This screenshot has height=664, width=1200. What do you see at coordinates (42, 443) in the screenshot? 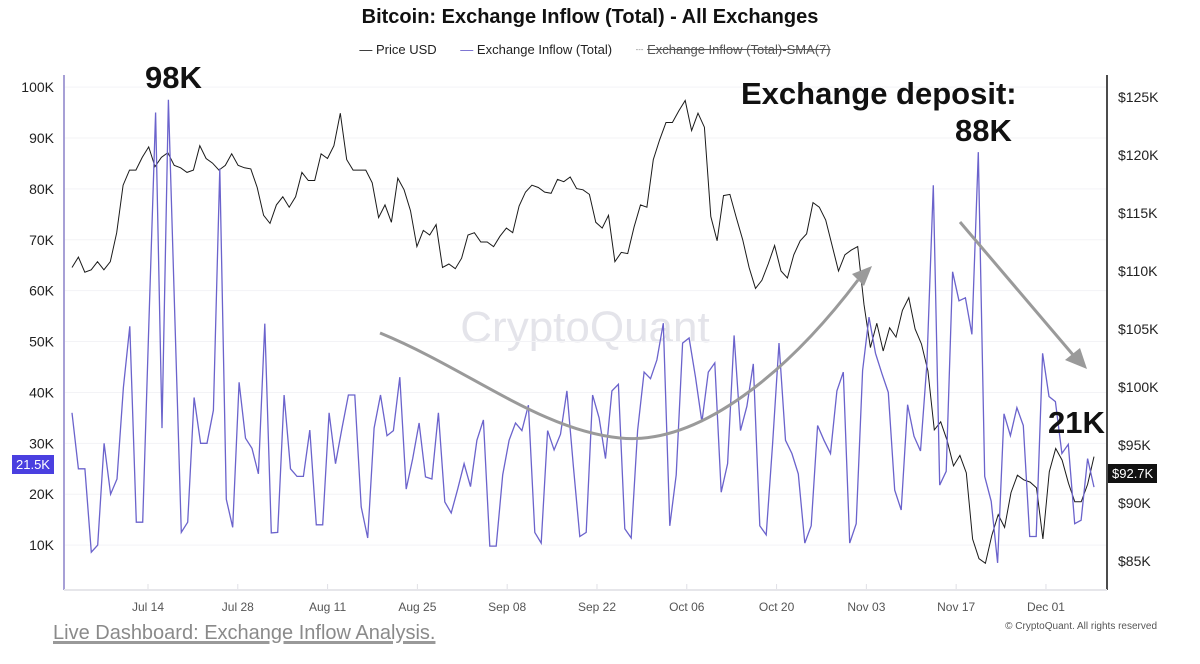
I see `left-tick-label: 30K` at bounding box center [42, 443].